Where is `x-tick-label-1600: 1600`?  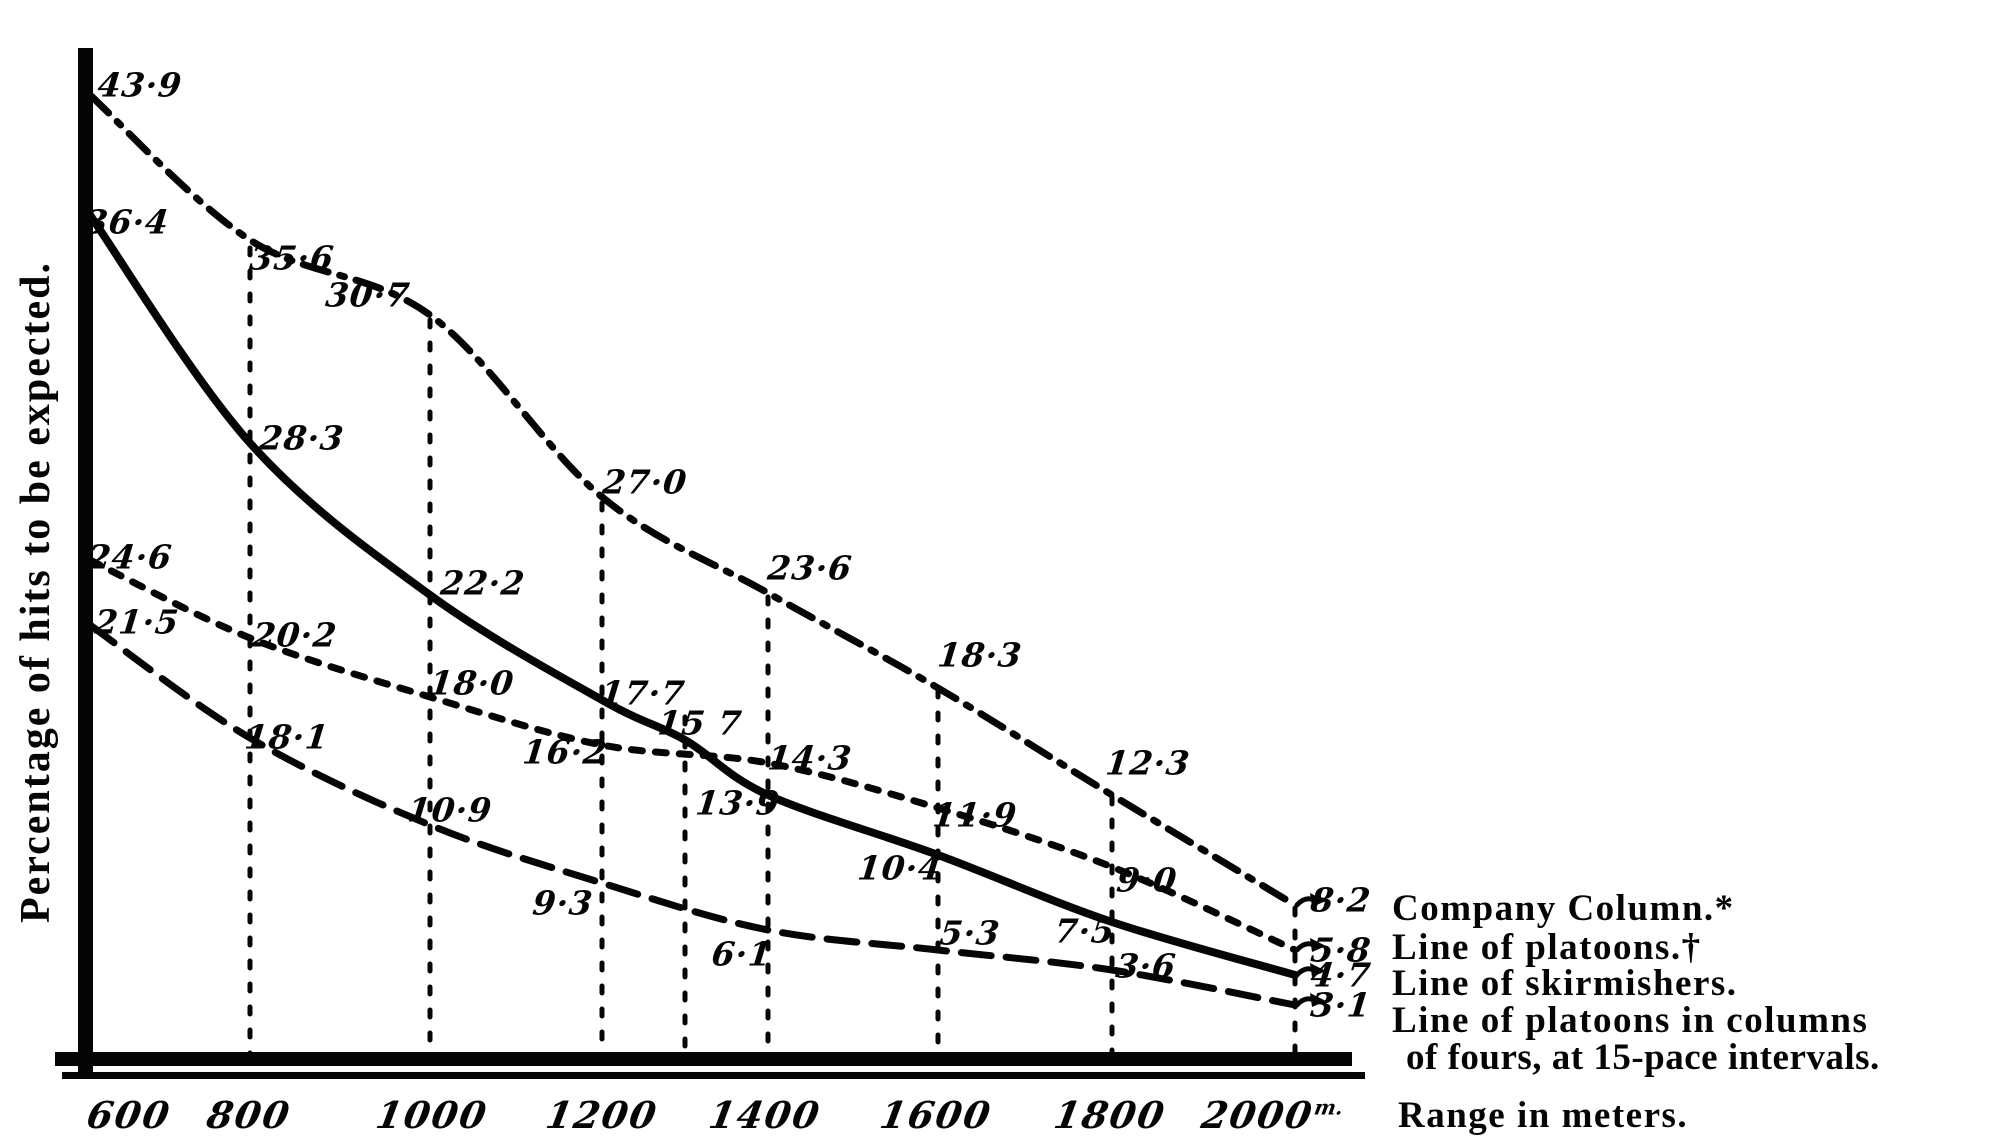 x-tick-label-1600: 1600 is located at coordinates (936, 1115).